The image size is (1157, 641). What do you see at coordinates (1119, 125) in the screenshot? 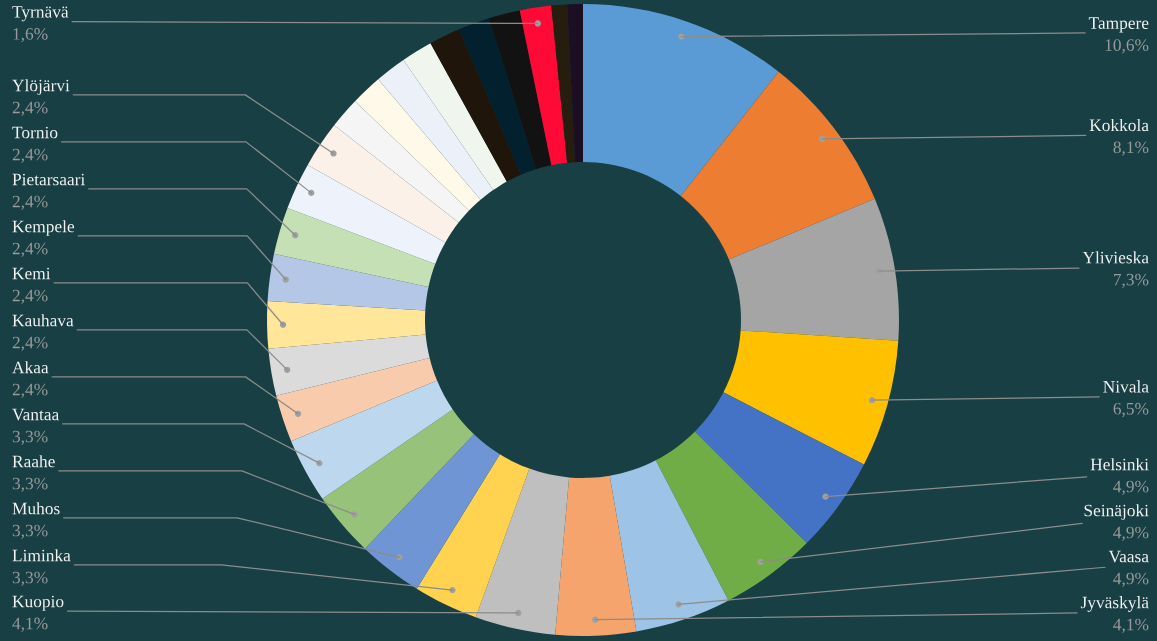
I see `slice-label: Kokkola` at bounding box center [1119, 125].